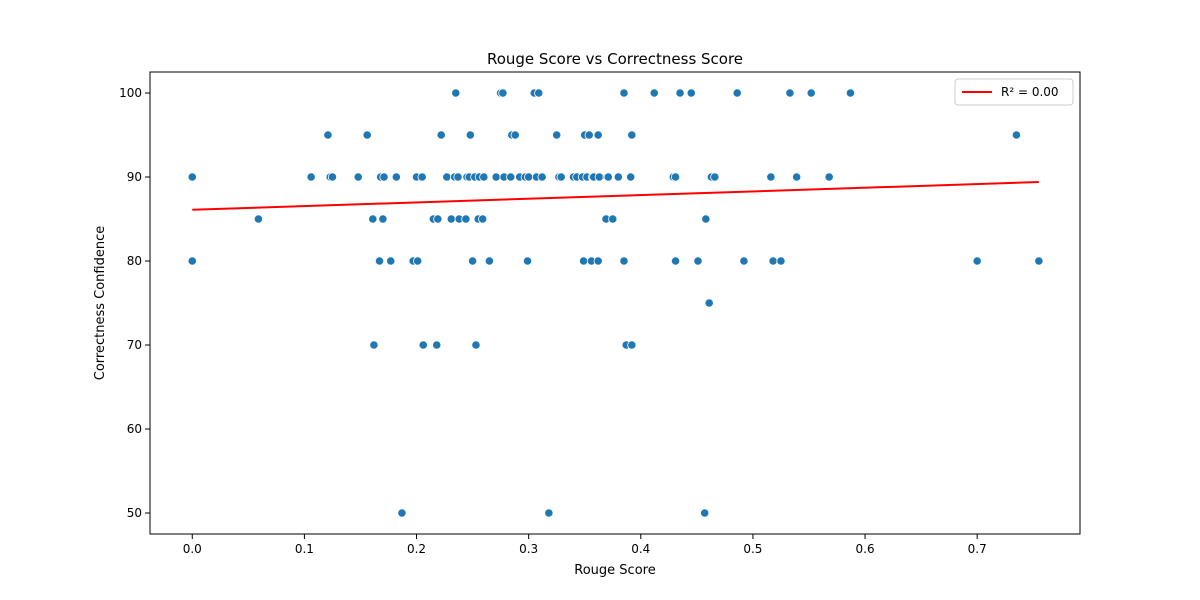  I want to click on y-tick-label: 100, so click(130, 93).